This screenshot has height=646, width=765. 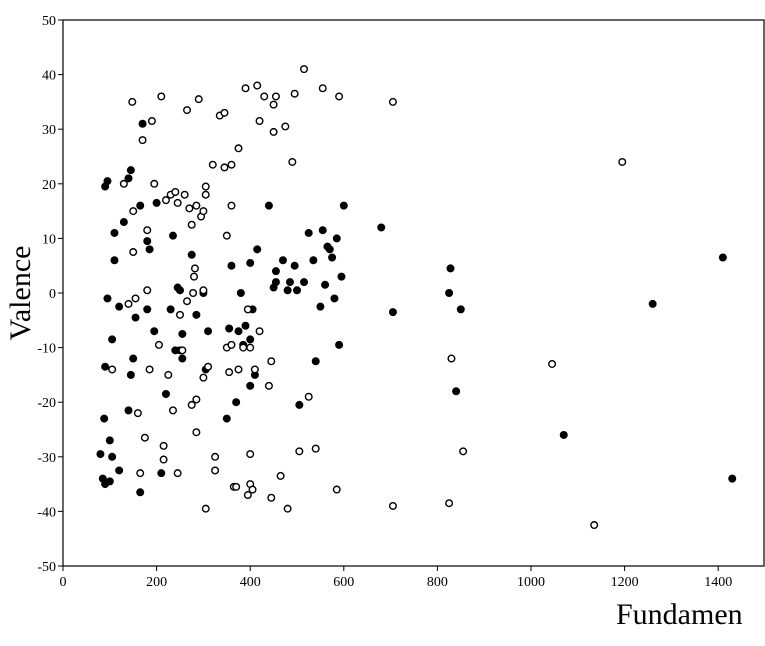 I want to click on x-tick-label: 600, so click(x=343, y=582).